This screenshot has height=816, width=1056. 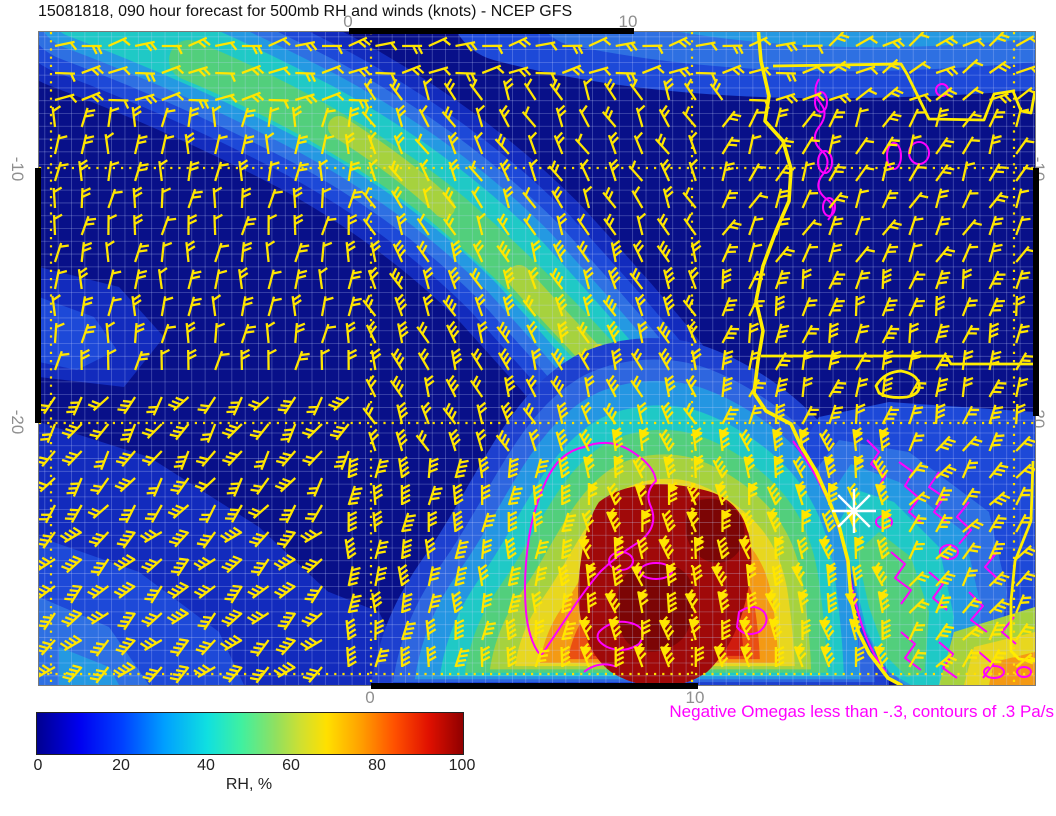 I want to click on colorbar-label: RH, %, so click(x=249, y=784).